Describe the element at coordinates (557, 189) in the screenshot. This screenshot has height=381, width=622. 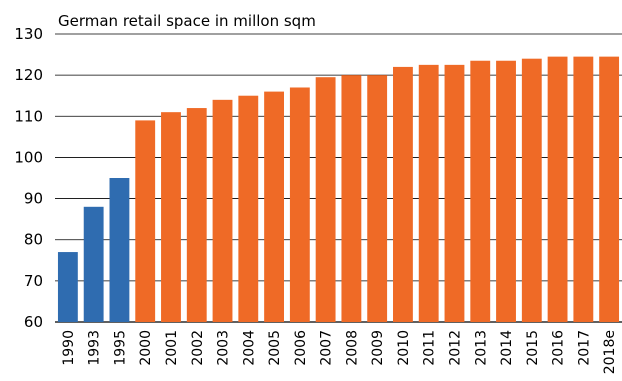
I see `bar-2016` at that location.